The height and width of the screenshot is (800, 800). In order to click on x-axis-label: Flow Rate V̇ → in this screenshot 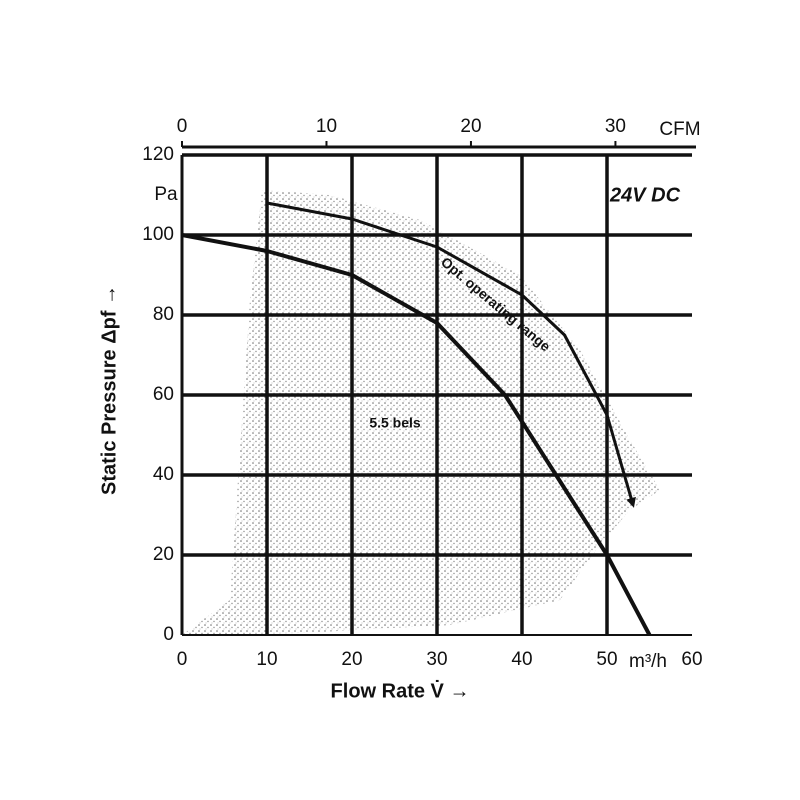, I will do `click(400, 690)`.